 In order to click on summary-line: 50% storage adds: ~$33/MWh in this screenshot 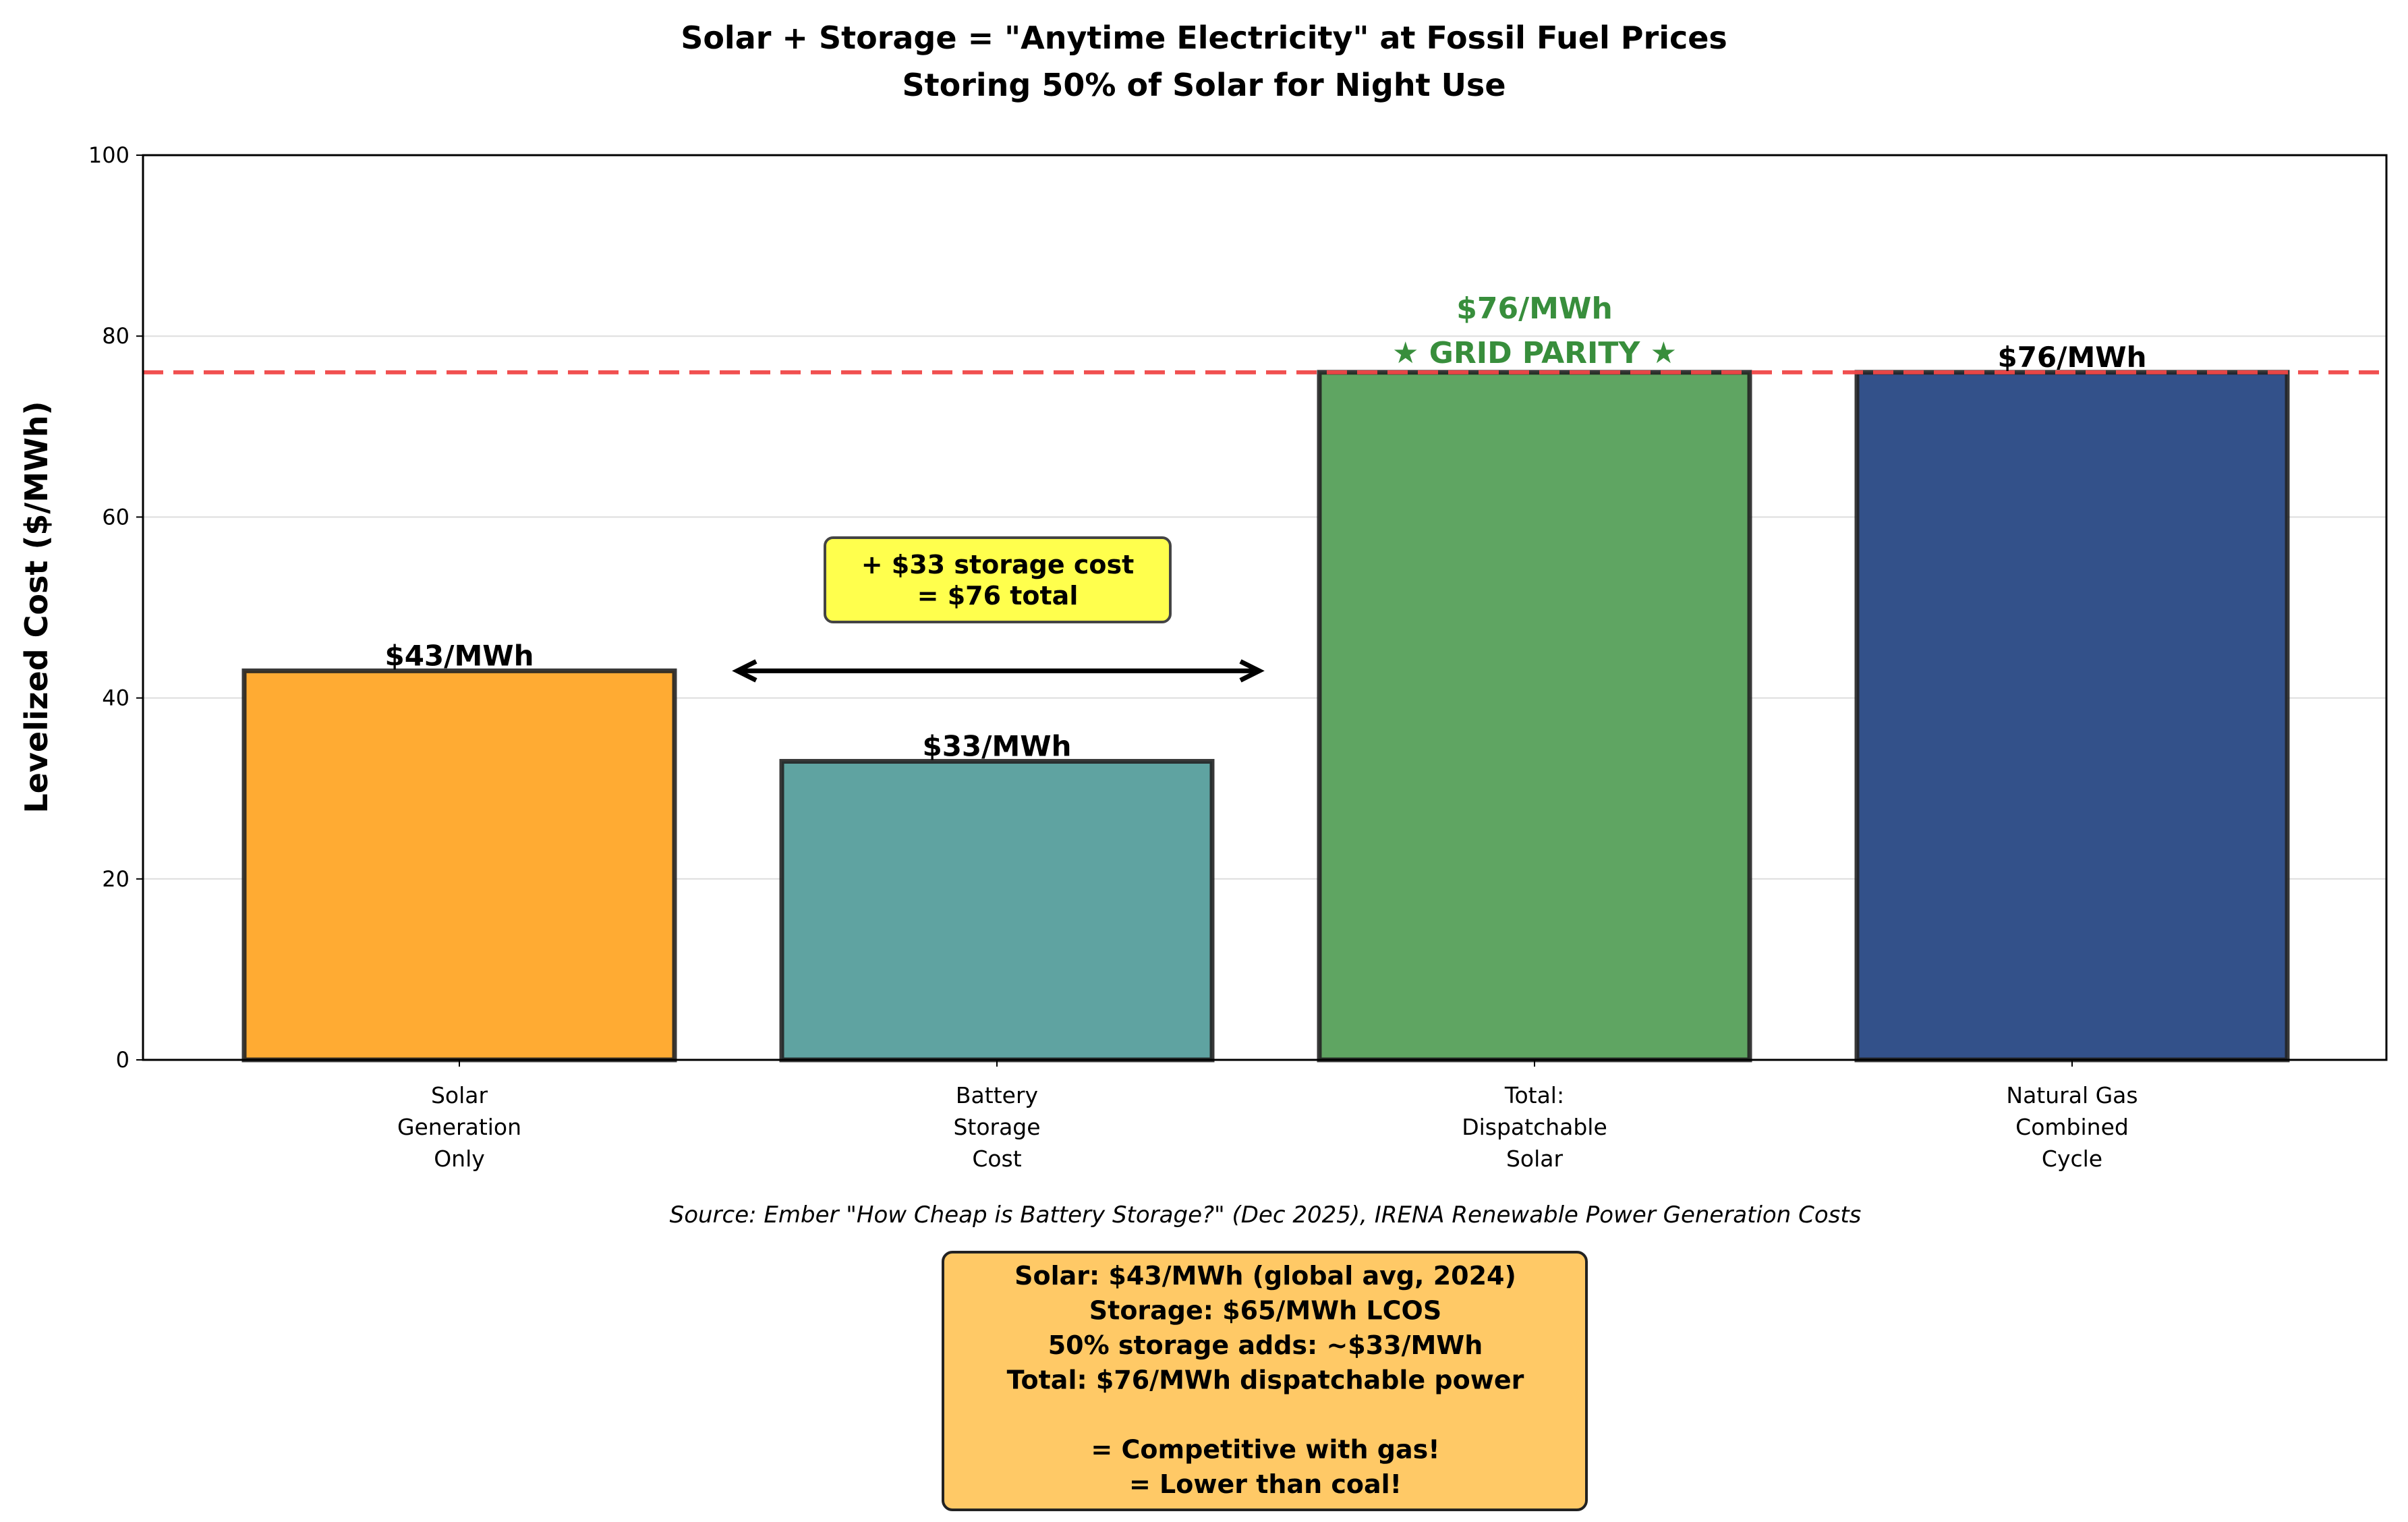, I will do `click(1265, 1345)`.